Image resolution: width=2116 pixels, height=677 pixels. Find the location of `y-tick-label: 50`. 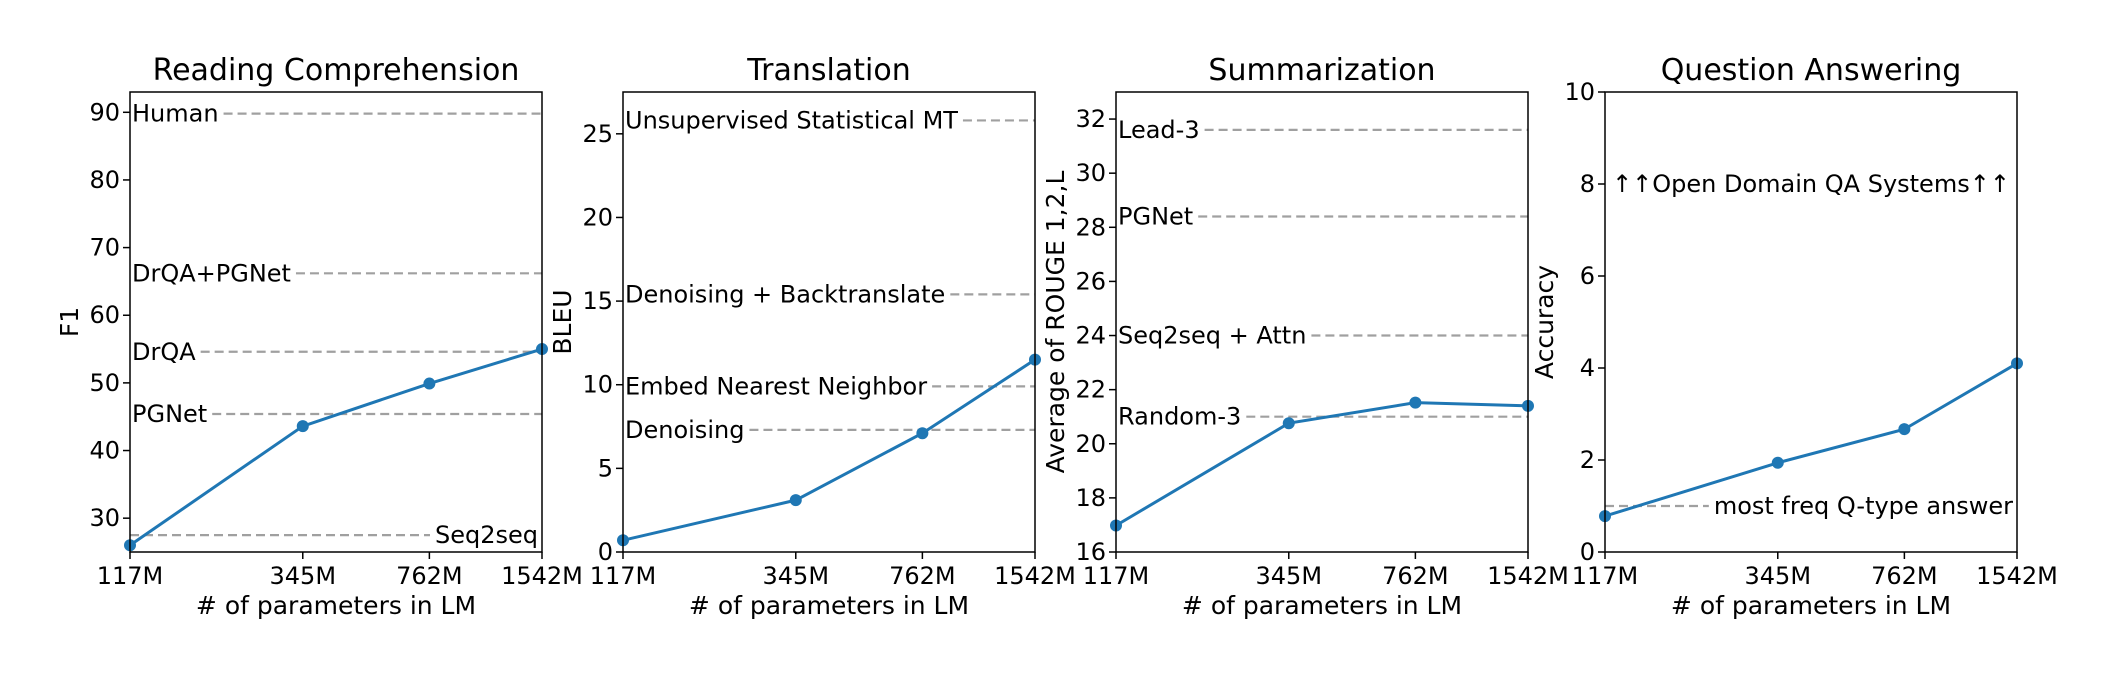

y-tick-label: 50 is located at coordinates (104, 383).